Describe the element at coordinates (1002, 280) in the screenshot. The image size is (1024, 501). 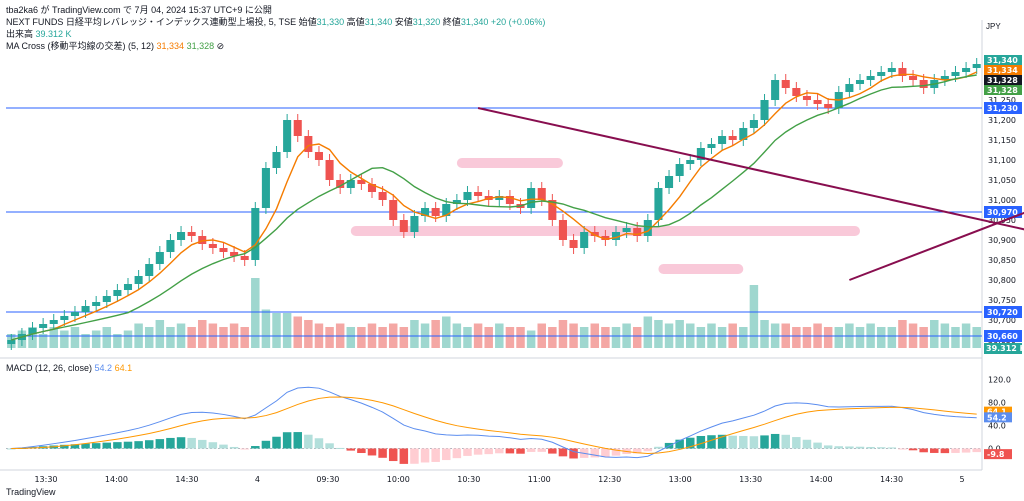
I see `y-tick-label: 30,800` at that location.